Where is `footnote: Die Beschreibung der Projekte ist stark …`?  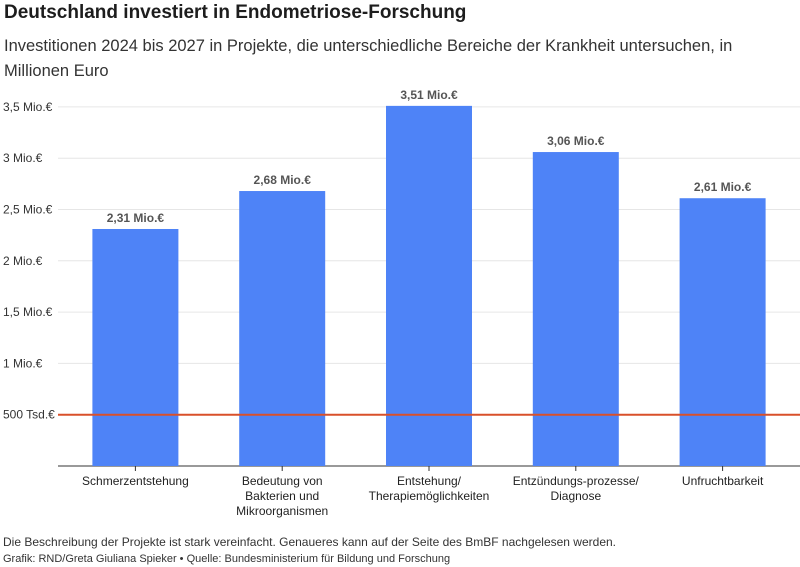 footnote: Die Beschreibung der Projekte ist stark … is located at coordinates (310, 542).